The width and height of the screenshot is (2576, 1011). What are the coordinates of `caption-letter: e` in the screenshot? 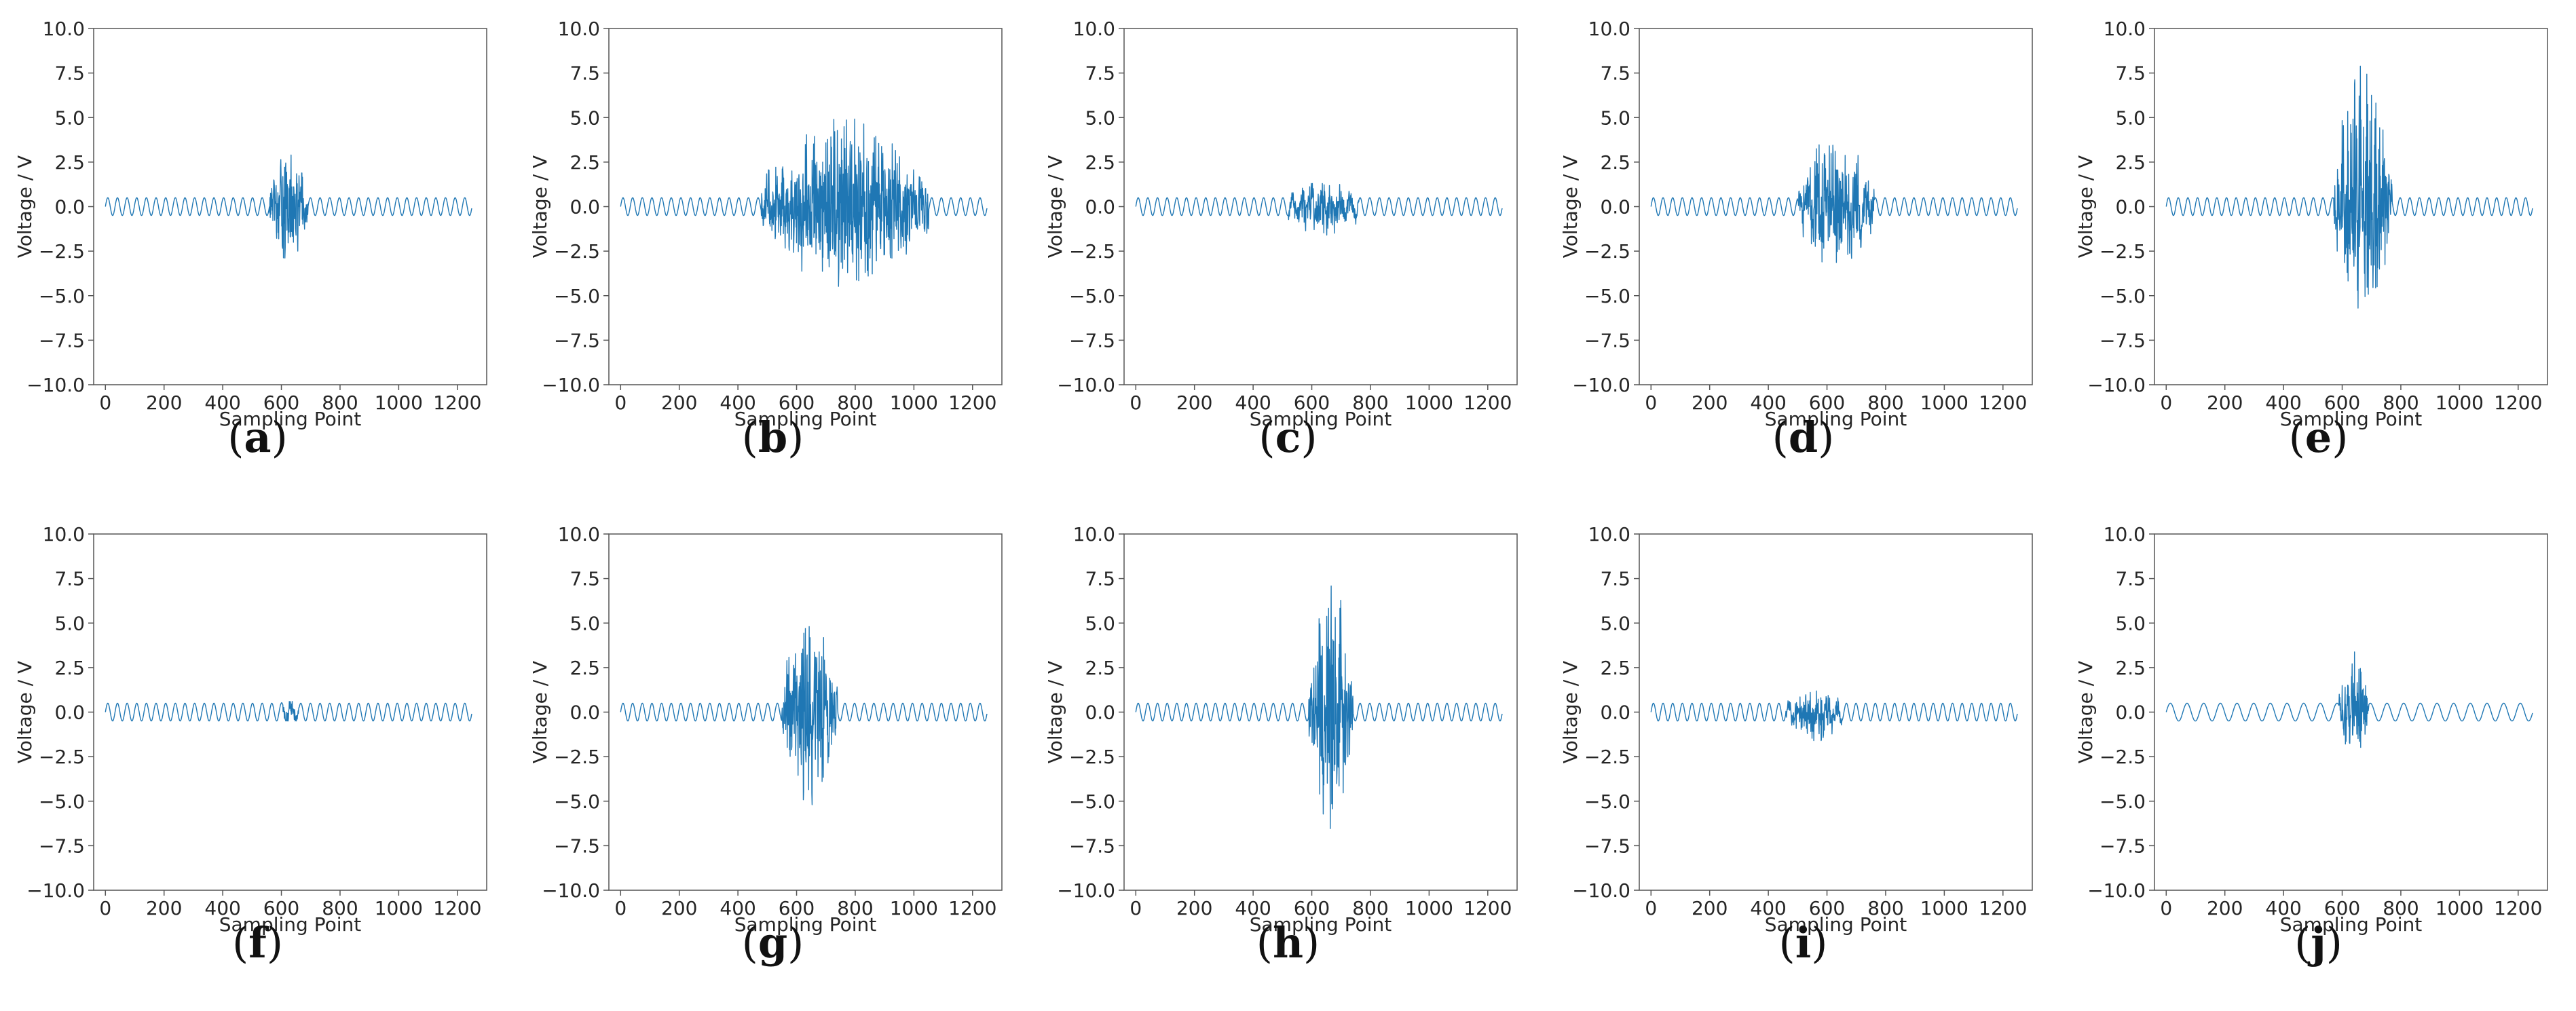 It's located at (2318, 437).